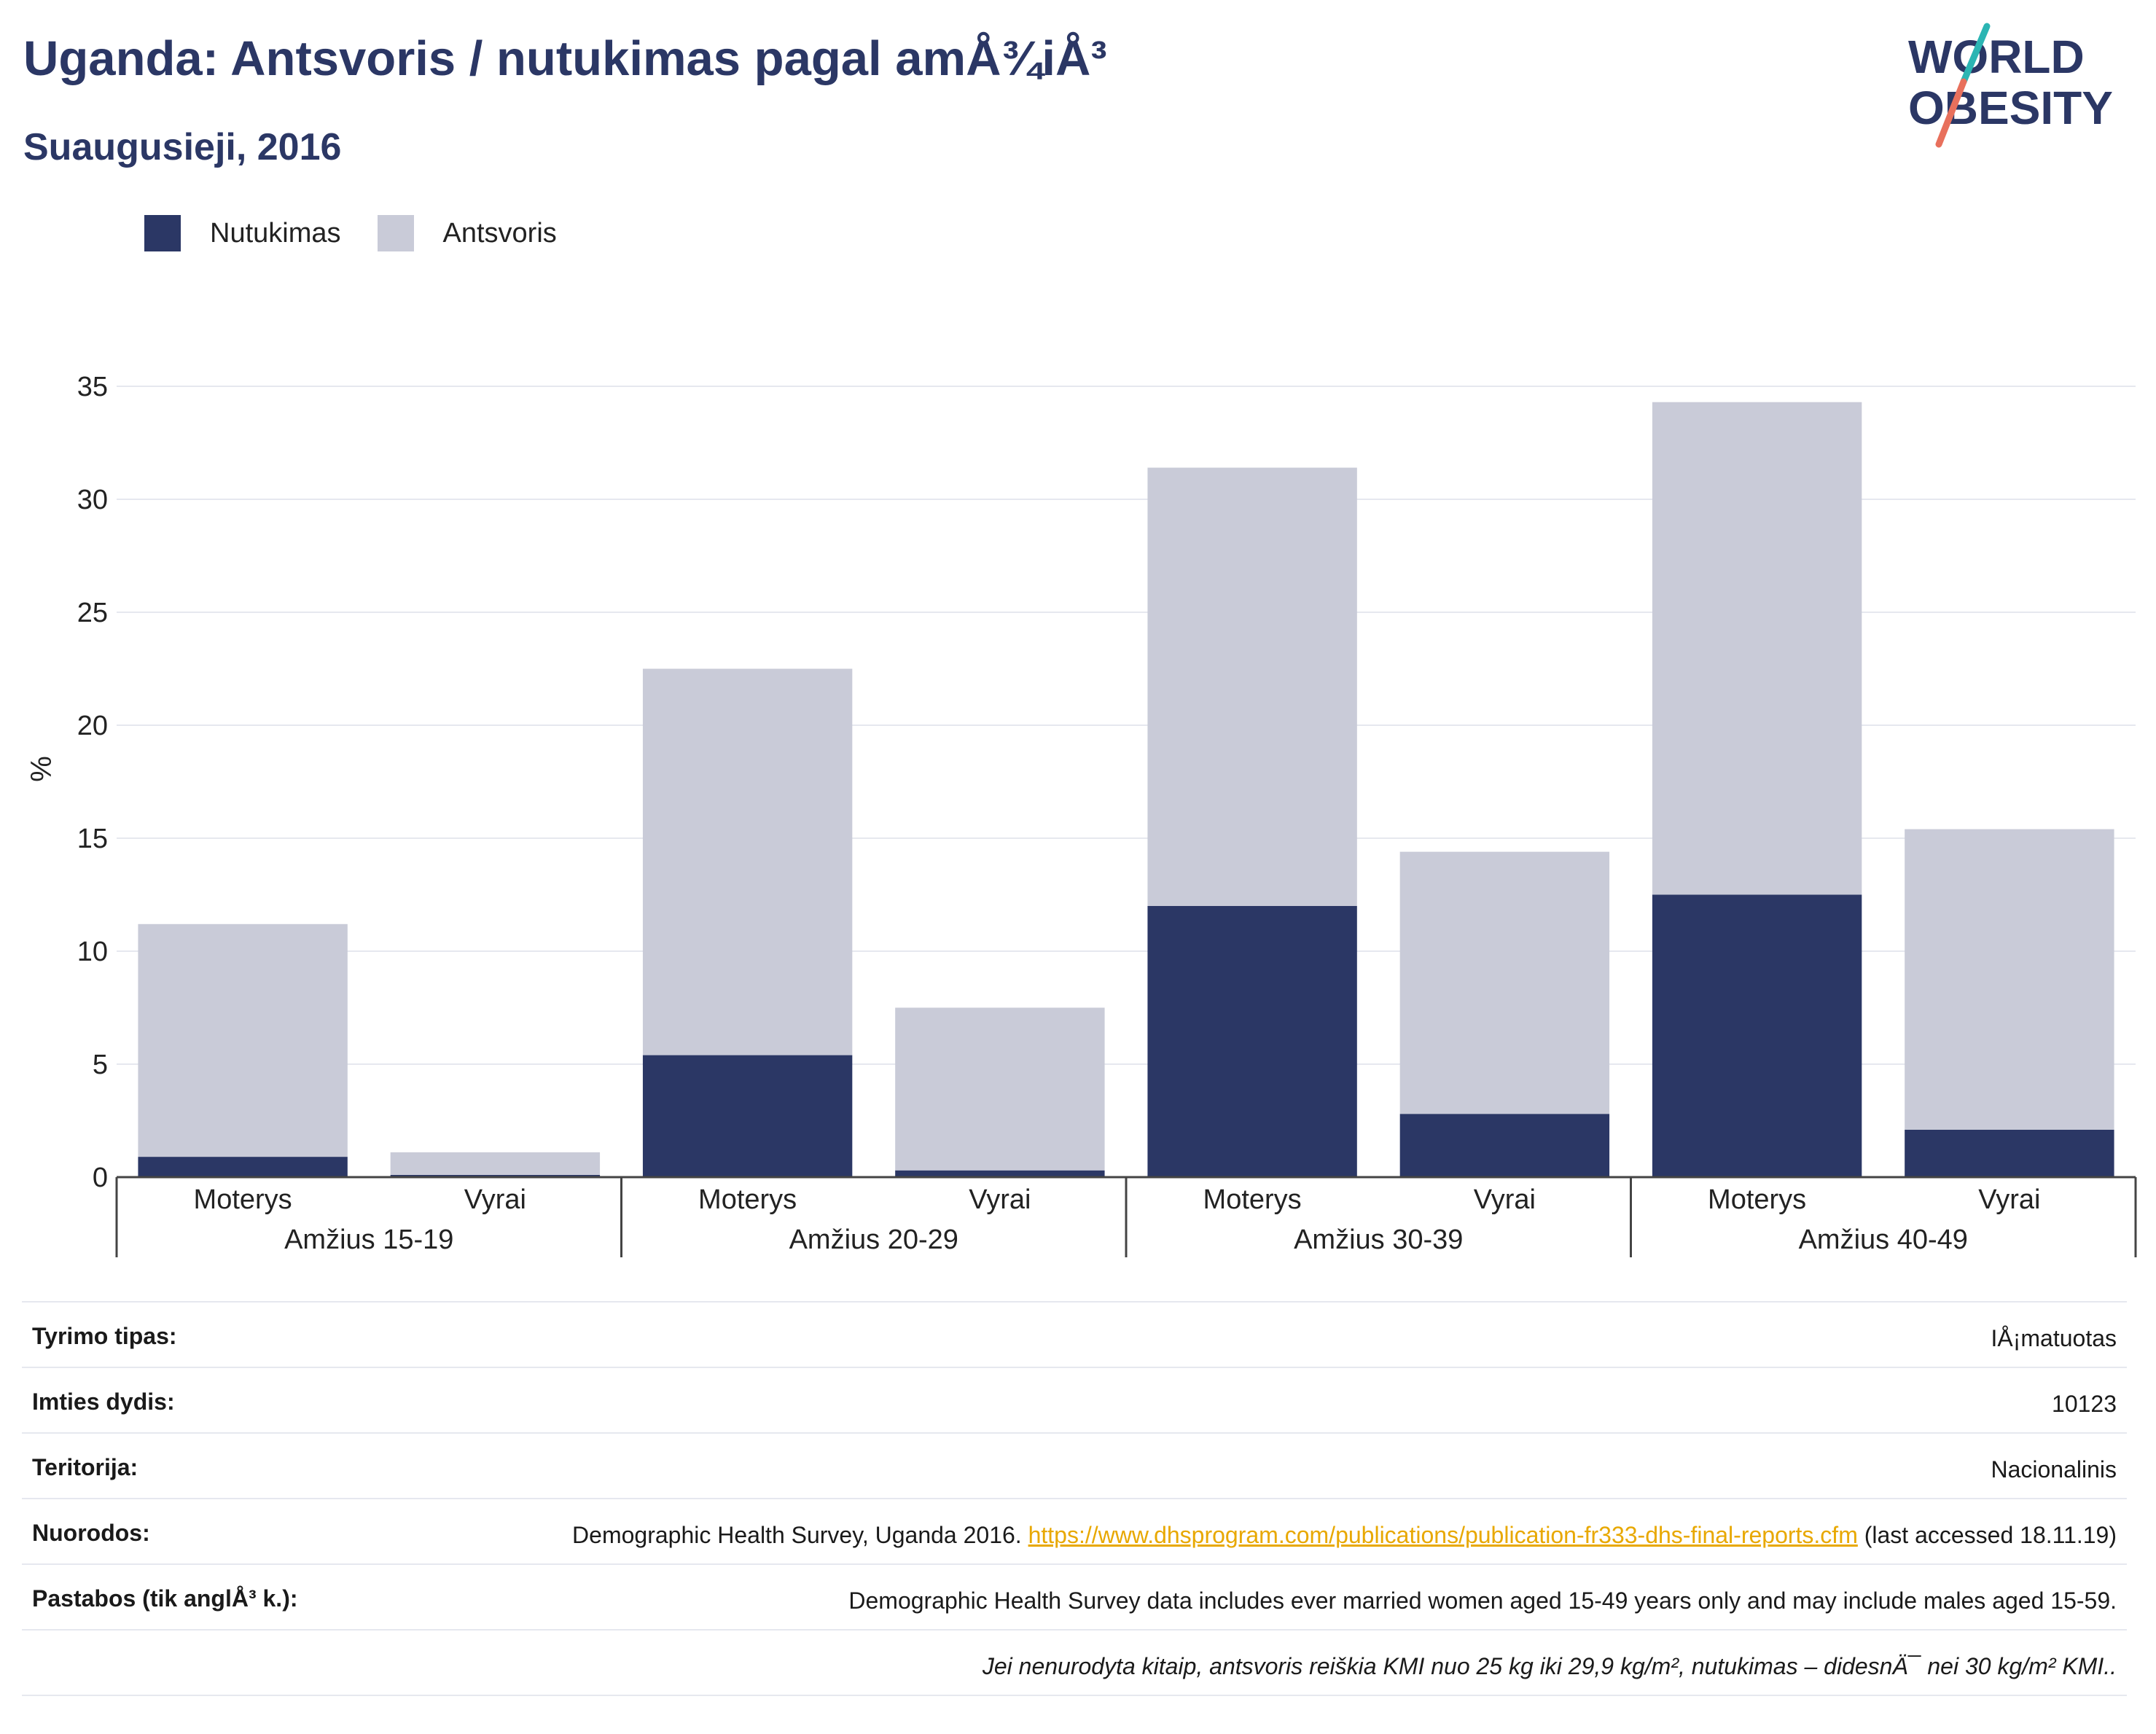  I want to click on logo-slash-teal, so click(1976, 54).